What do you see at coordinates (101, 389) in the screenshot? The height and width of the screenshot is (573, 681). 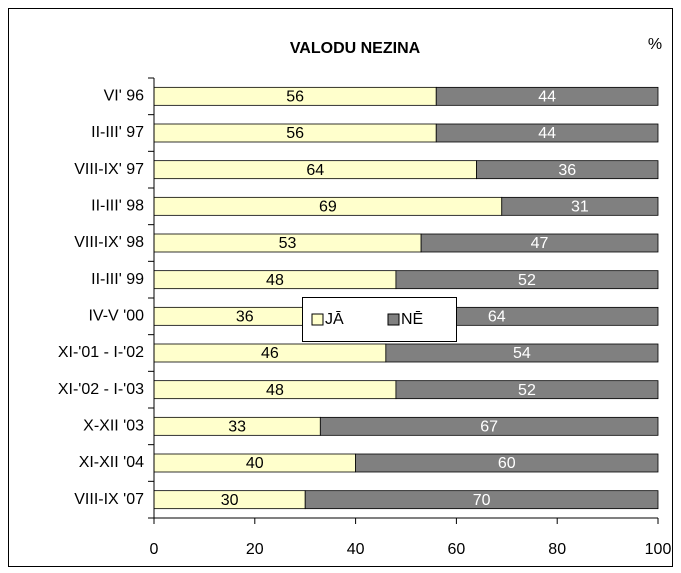 I see `y-tick-label: XI-'02 - I-'03` at bounding box center [101, 389].